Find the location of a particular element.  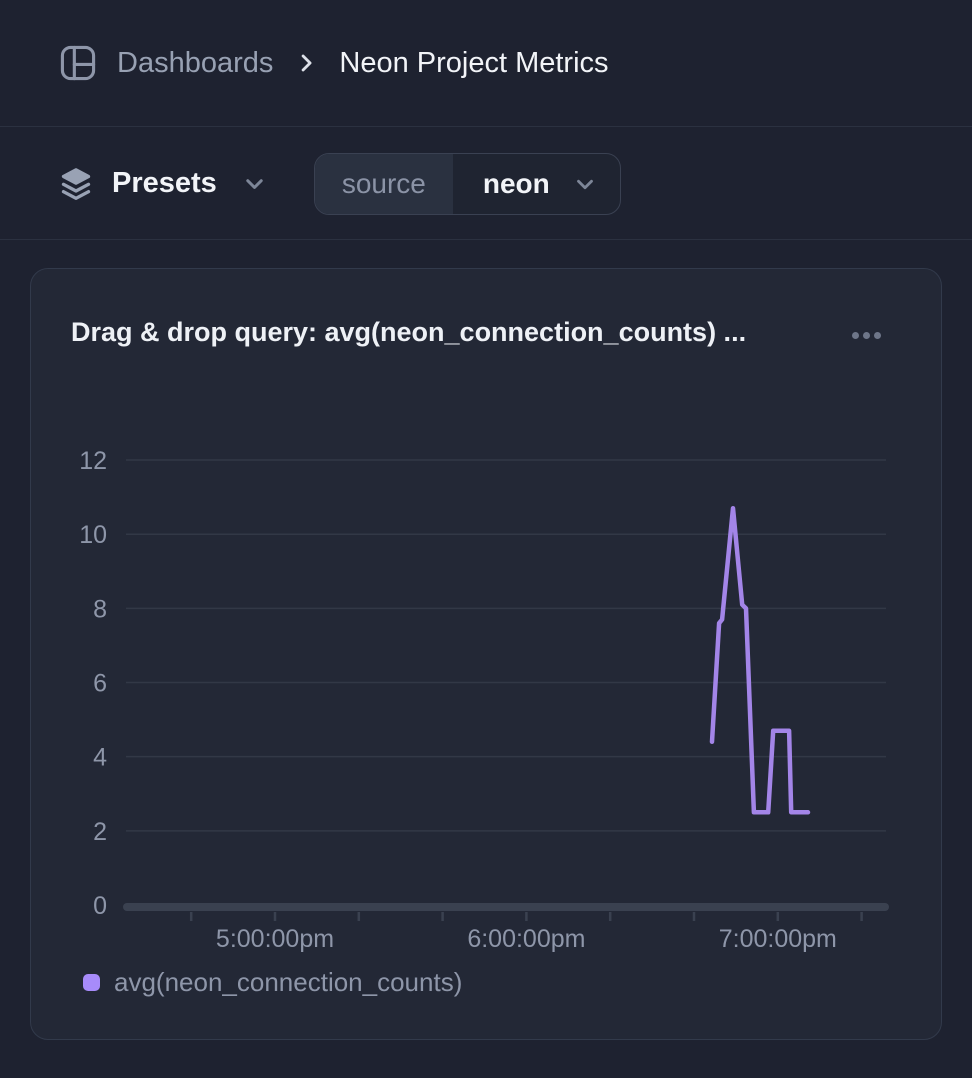

svg-text: 7:00:00pm is located at coordinates (778, 939).